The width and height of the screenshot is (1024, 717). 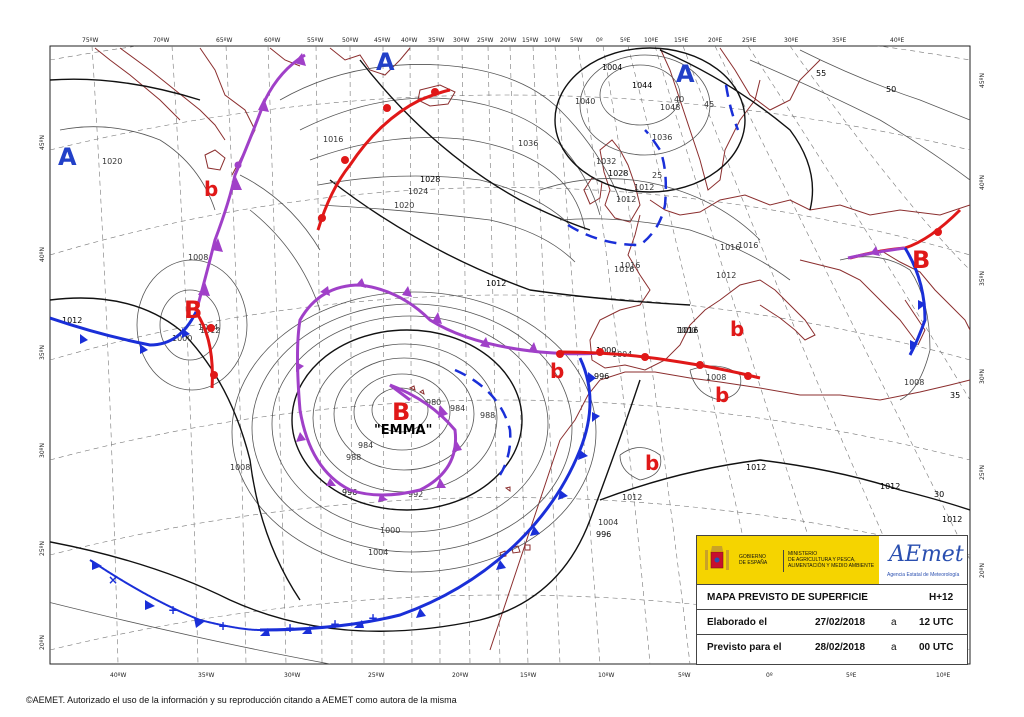 I want to click on forecast-step: H+12, so click(x=941, y=597).